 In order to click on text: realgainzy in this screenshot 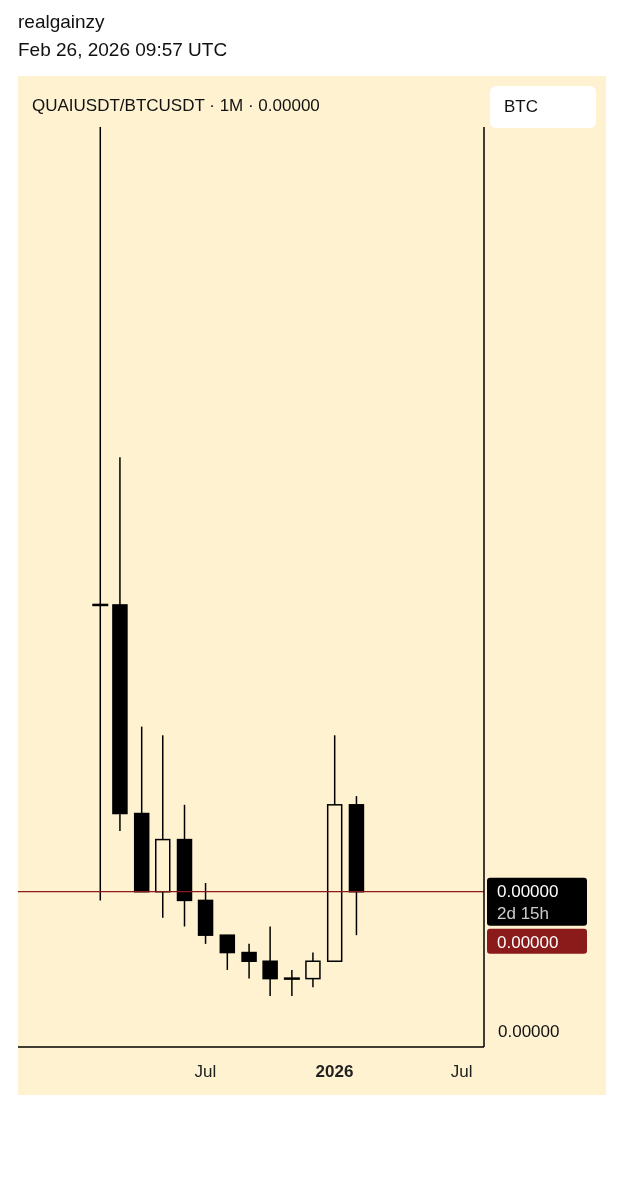, I will do `click(62, 22)`.